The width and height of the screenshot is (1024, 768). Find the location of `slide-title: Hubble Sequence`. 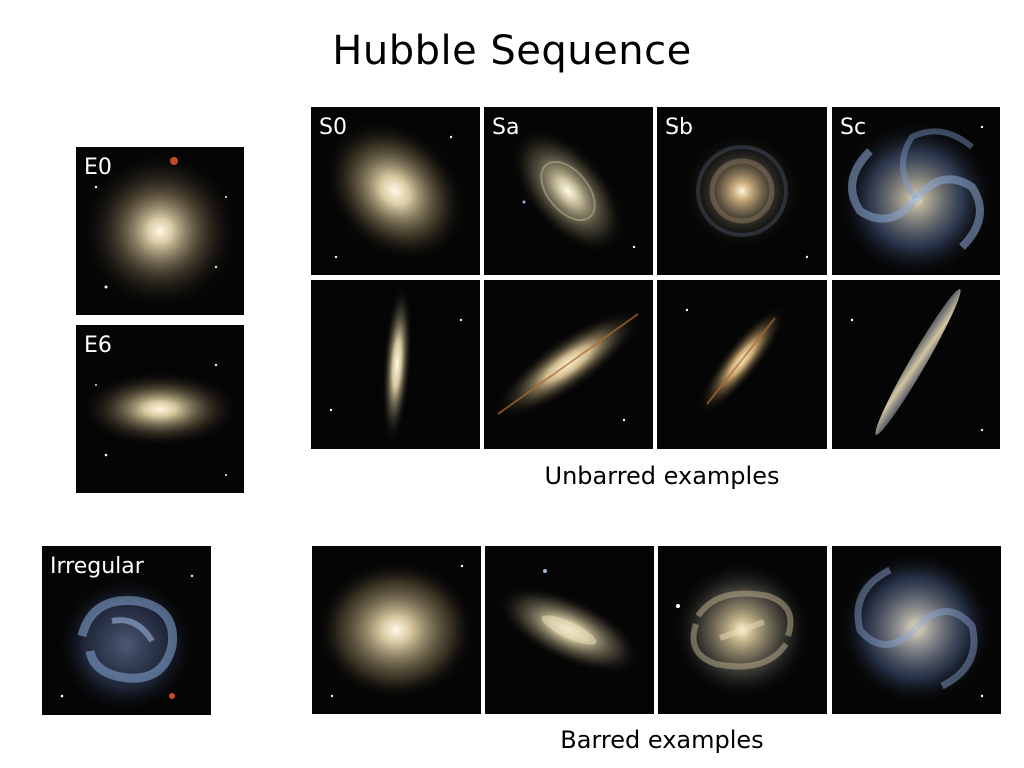

slide-title: Hubble Sequence is located at coordinates (512, 51).